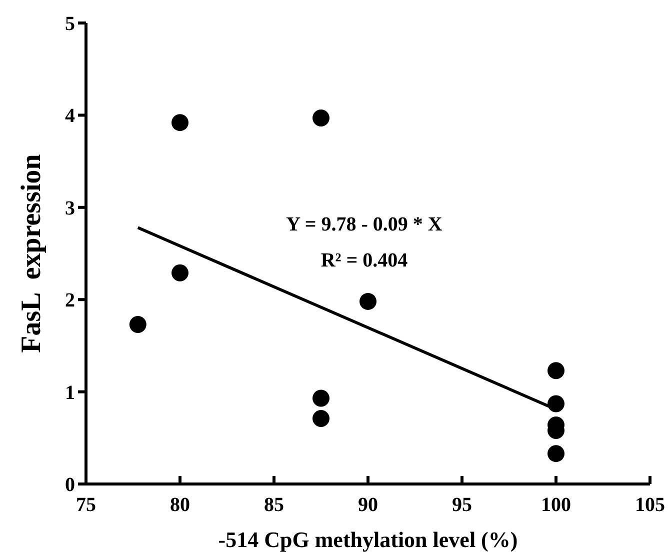 The height and width of the screenshot is (559, 669). What do you see at coordinates (70, 24) in the screenshot?
I see `y-tick-label: 5` at bounding box center [70, 24].